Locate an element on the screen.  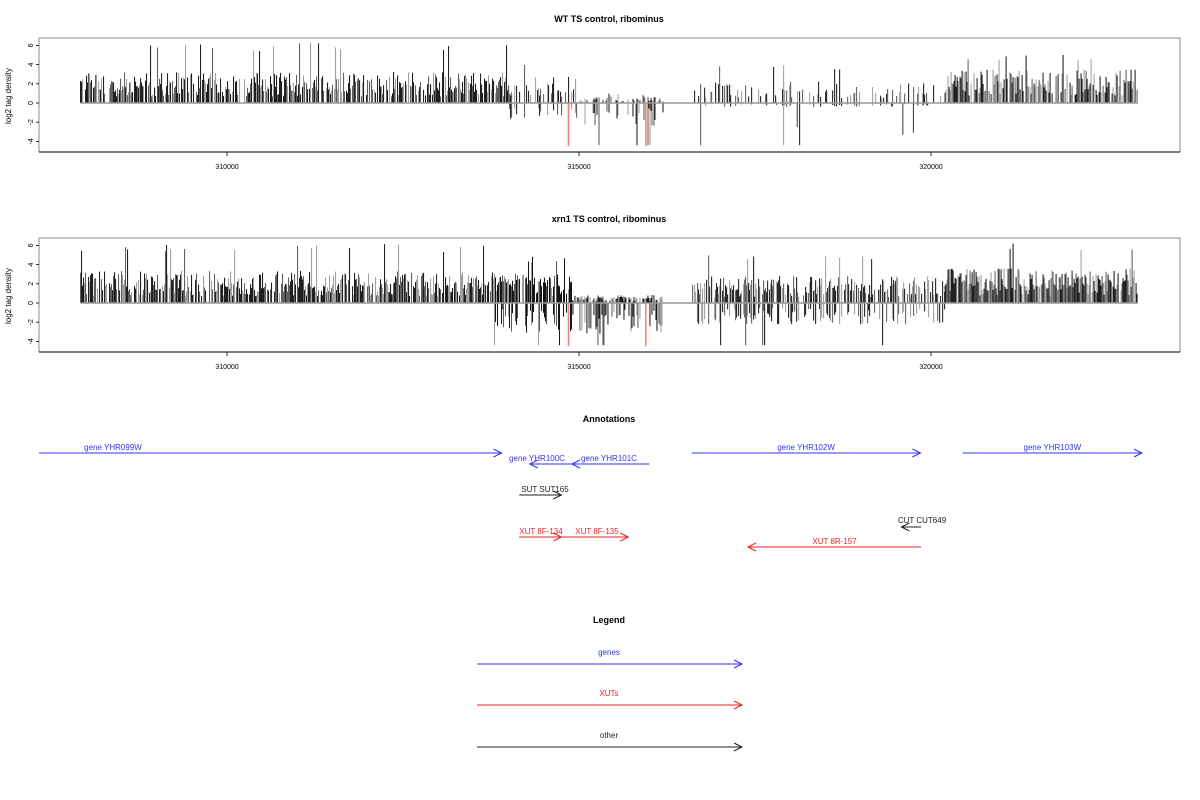
annotation-feature: gene YHR099W is located at coordinates (271, 450).